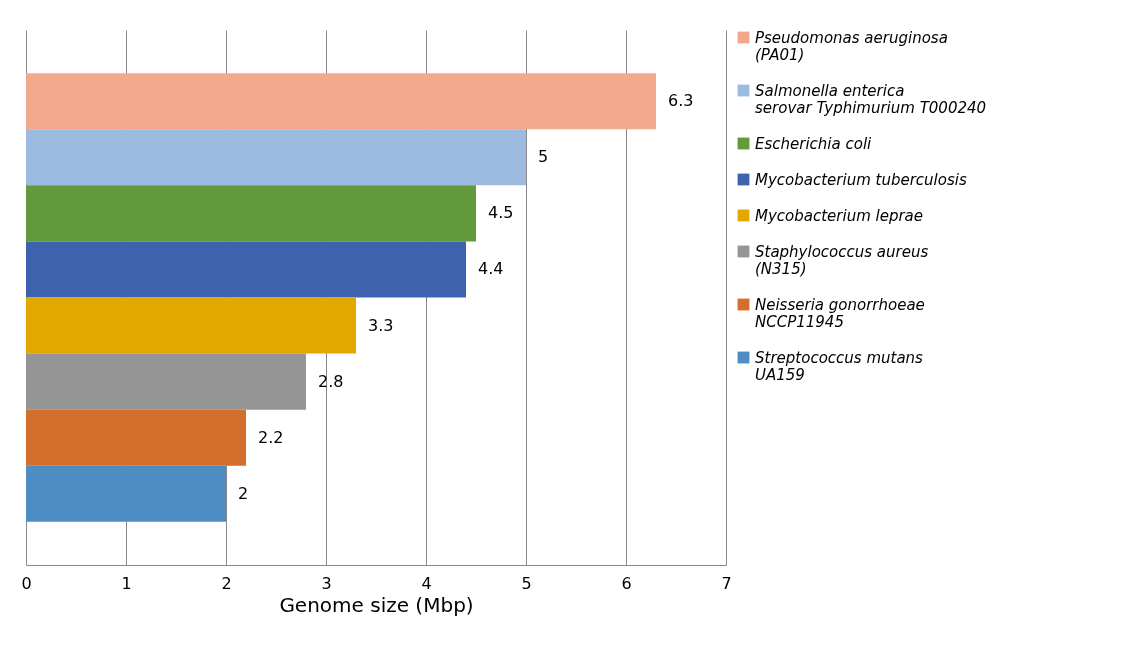 This screenshot has width=1121, height=670. What do you see at coordinates (126, 583) in the screenshot?
I see `x-tick-label: 1` at bounding box center [126, 583].